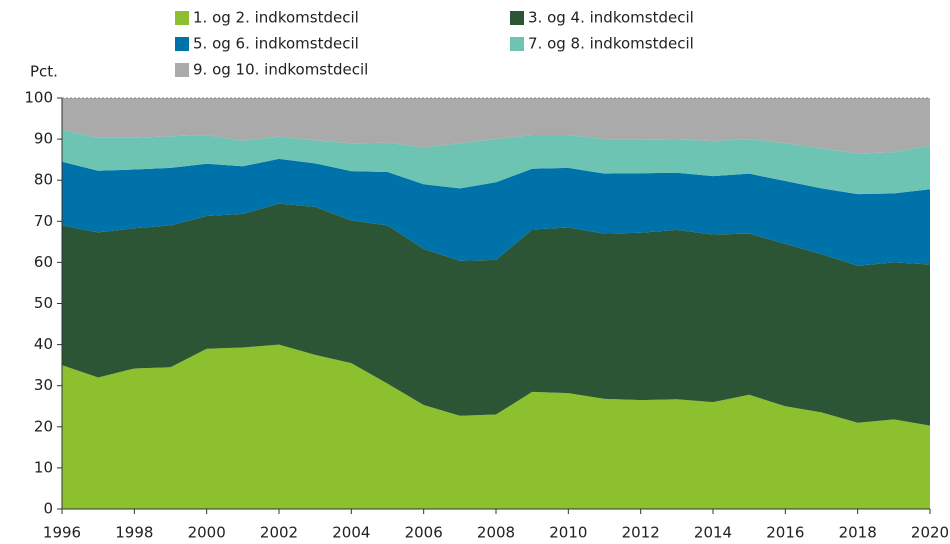 The height and width of the screenshot is (544, 950). Describe the element at coordinates (276, 44) in the screenshot. I see `legend-label: 5. og 6. indkomstdecil` at that location.